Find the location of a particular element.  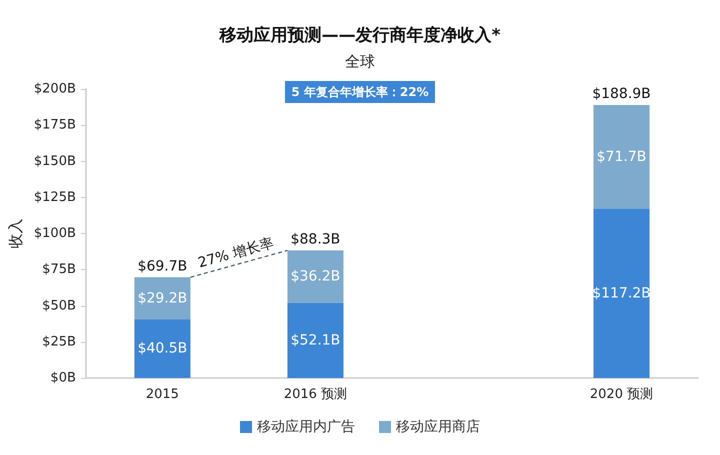

y-axis-title: 收入 is located at coordinates (15, 233).